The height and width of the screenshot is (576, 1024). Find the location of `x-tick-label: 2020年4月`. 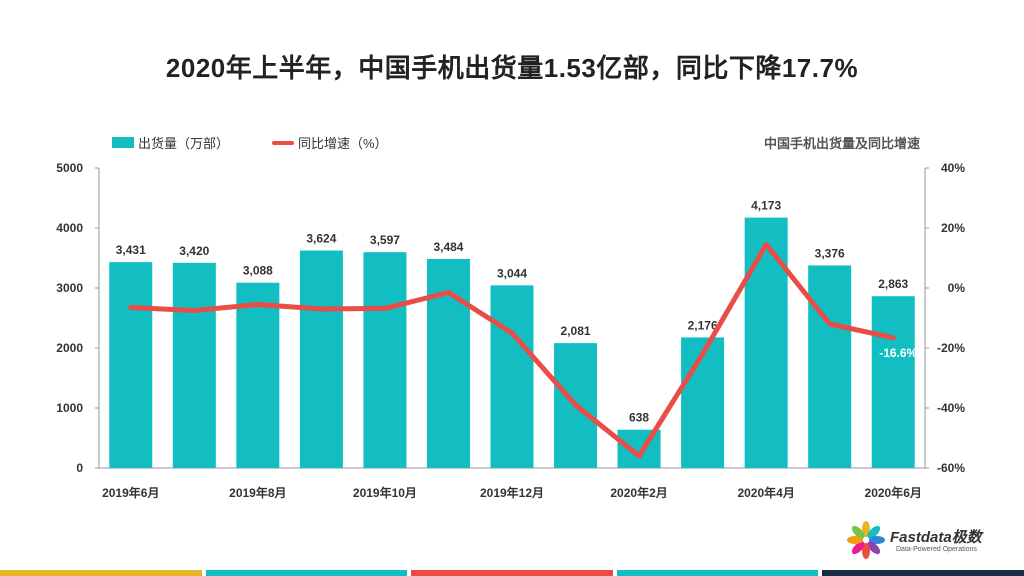

x-tick-label: 2020年4月 is located at coordinates (765, 492).